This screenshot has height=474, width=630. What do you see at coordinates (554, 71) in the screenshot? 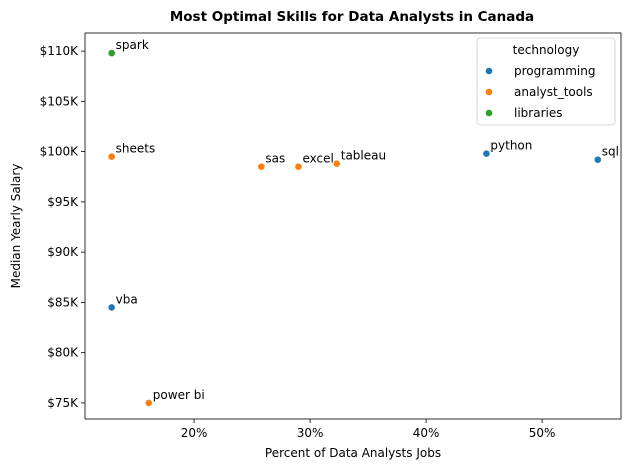
I see `legend-label-programming: programming` at bounding box center [554, 71].